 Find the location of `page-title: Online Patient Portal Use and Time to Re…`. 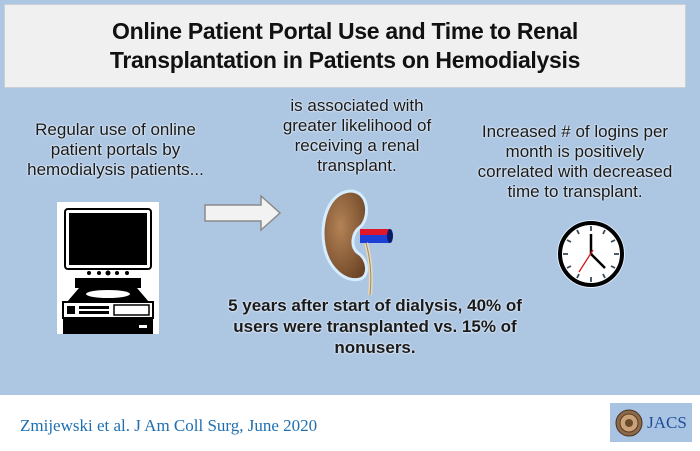

page-title: Online Patient Portal Use and Time to Re… is located at coordinates (345, 46).